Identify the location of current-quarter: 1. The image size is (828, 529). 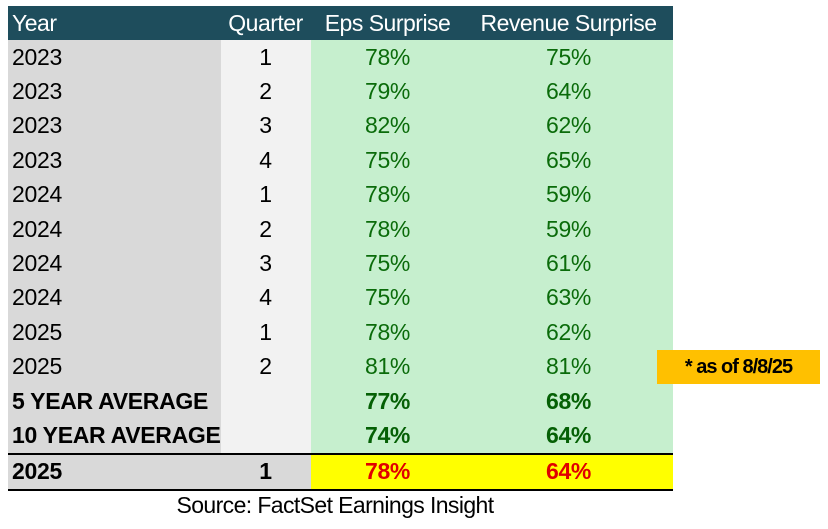
(265, 472).